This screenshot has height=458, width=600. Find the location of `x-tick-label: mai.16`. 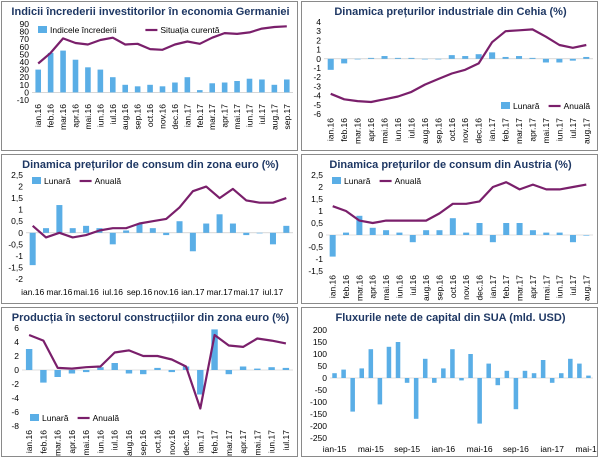

x-tick-label: mai.16 is located at coordinates (386, 288).